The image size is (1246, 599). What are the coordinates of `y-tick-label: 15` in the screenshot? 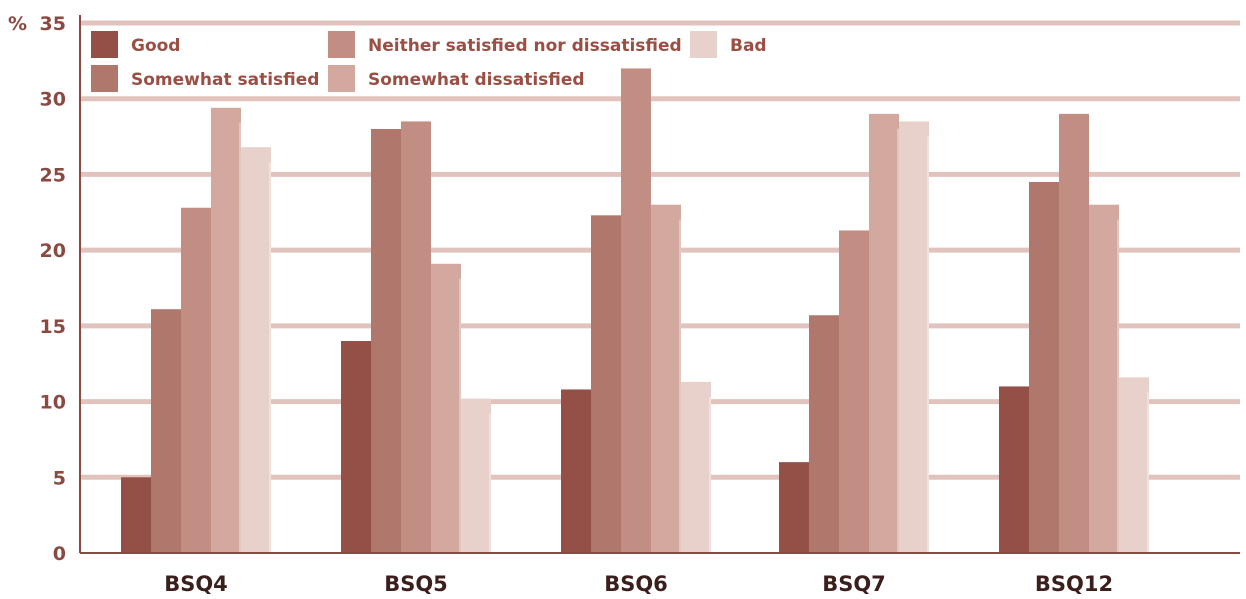 It's located at (53, 327).